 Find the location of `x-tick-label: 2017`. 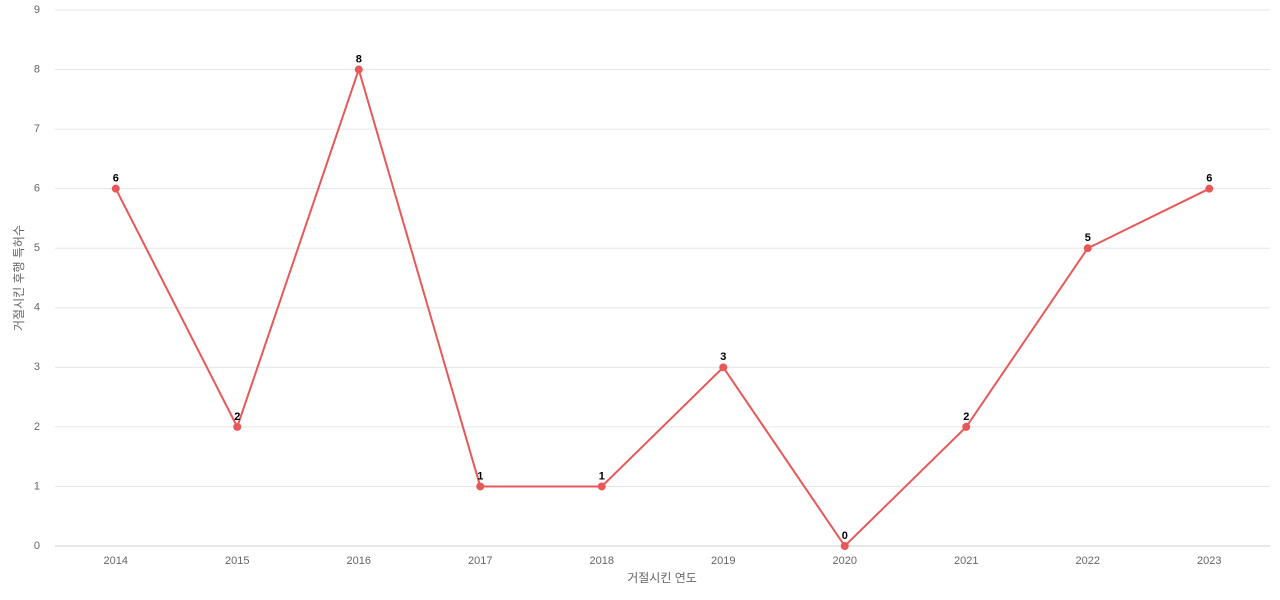

x-tick-label: 2017 is located at coordinates (480, 561).